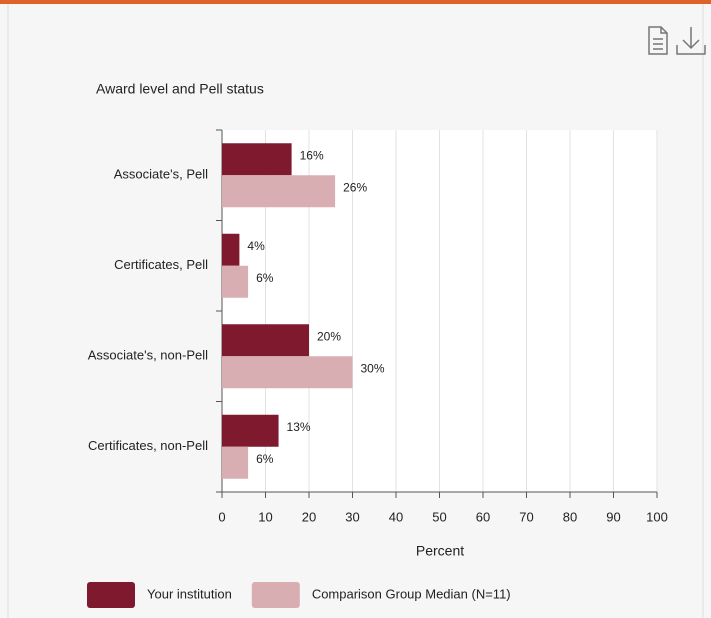 The width and height of the screenshot is (711, 618). What do you see at coordinates (309, 516) in the screenshot?
I see `x-tick-label: 20` at bounding box center [309, 516].